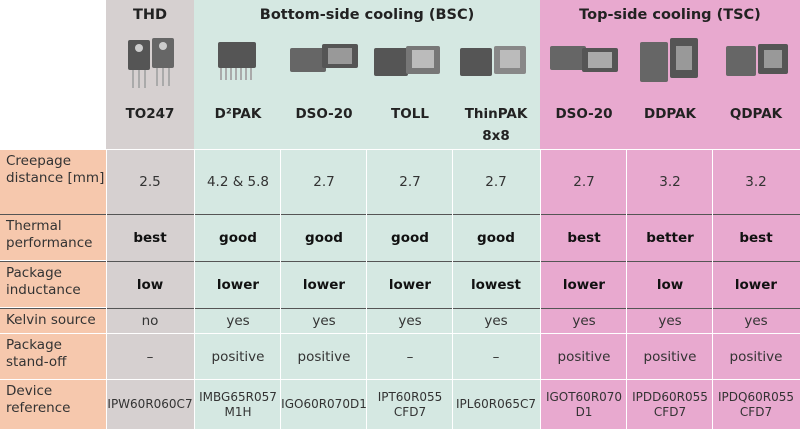  I want to click on package-name-qdpak: QDPAK, so click(756, 114).